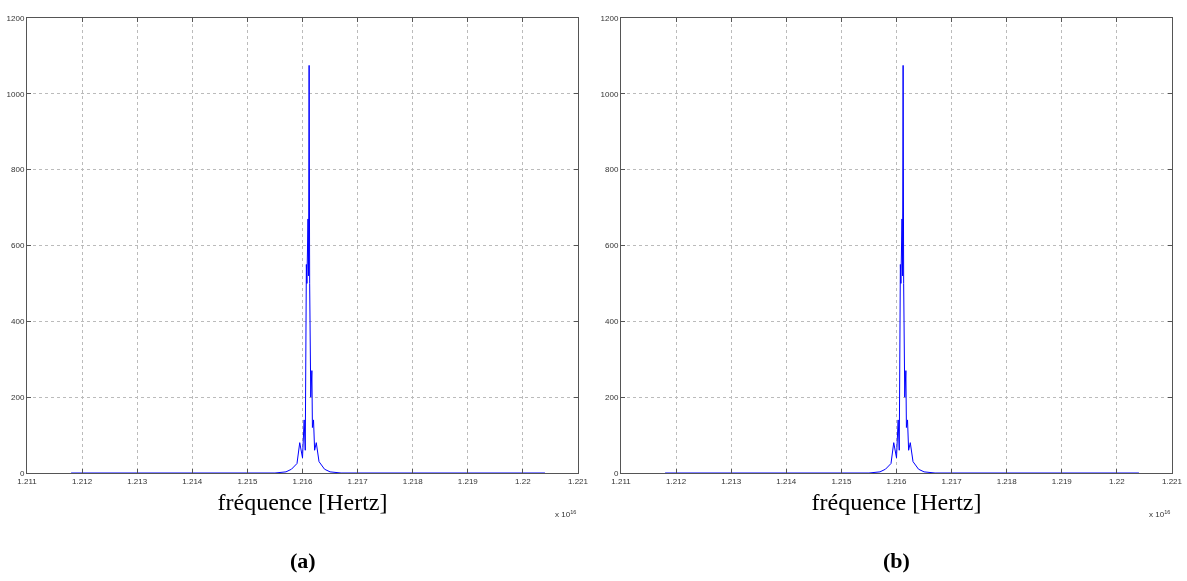 This screenshot has width=1187, height=581. What do you see at coordinates (896, 560) in the screenshot?
I see `text: (b)` at bounding box center [896, 560].